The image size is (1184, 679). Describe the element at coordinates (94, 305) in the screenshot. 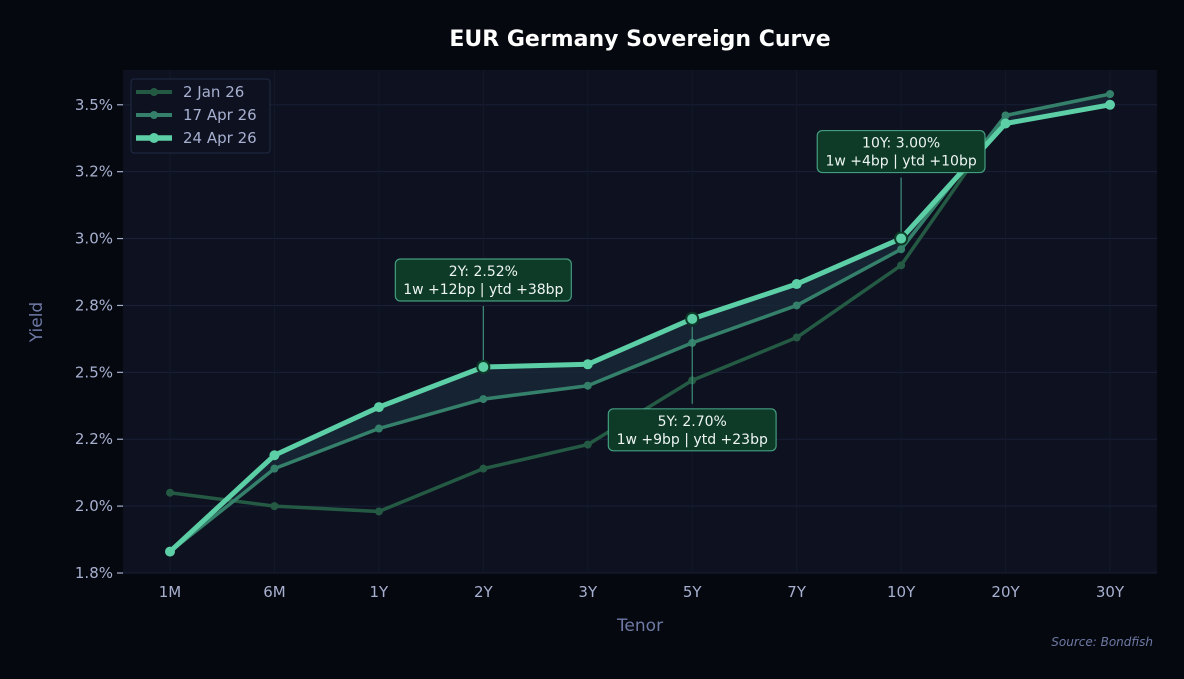

I see `y-tick-label: 2.8%` at that location.